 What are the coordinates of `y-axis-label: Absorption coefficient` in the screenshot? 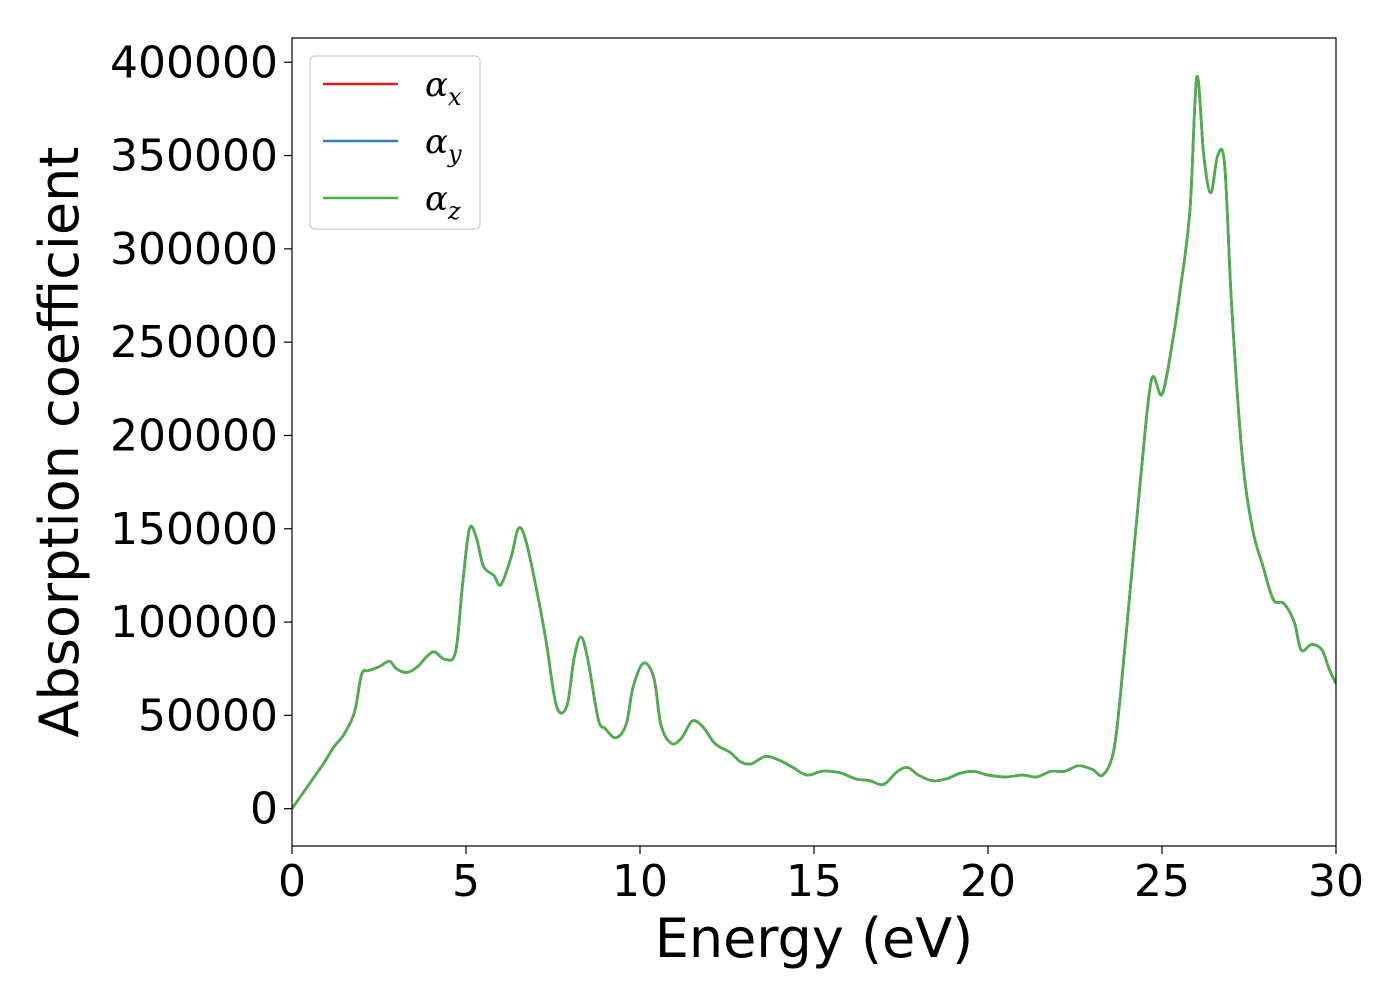 It's located at (59, 442).